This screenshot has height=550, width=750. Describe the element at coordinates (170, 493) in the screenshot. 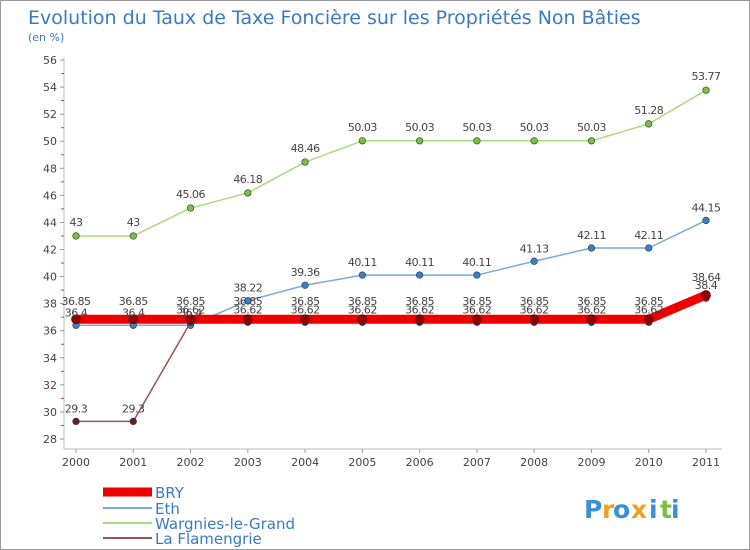

I see `legend-label-bry: BRY` at that location.